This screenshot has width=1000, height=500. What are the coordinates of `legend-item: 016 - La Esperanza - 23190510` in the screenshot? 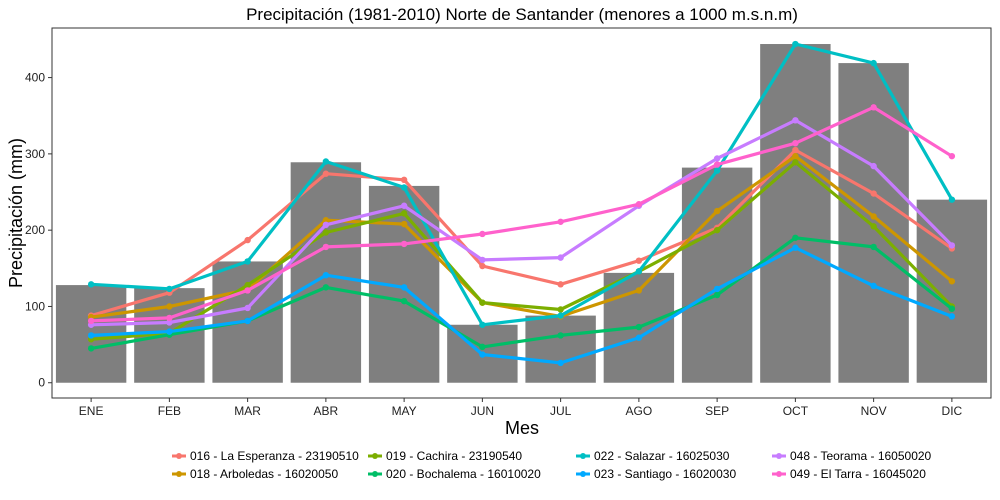 It's located at (265, 456).